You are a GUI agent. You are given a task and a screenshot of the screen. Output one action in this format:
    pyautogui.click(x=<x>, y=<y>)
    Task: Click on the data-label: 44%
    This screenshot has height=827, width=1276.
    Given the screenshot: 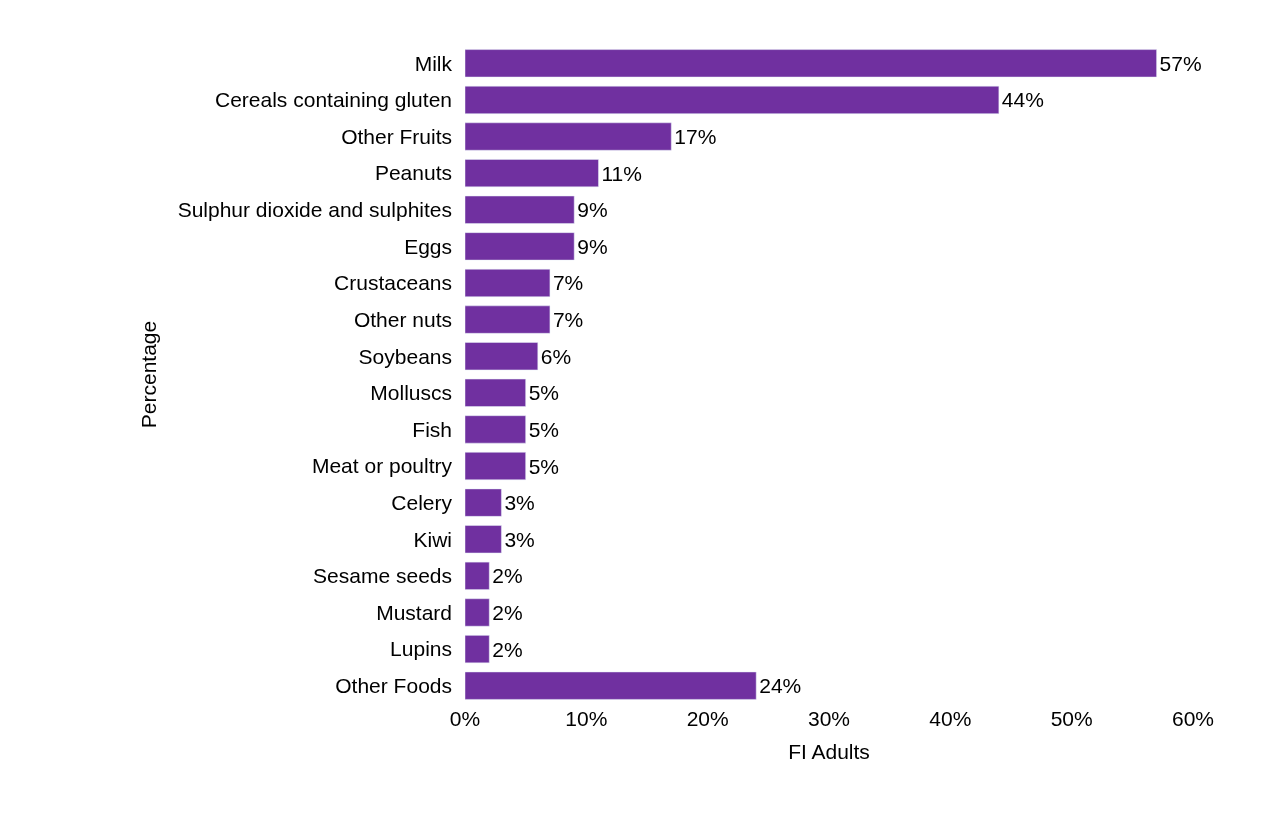 What is the action you would take?
    pyautogui.click(x=1022, y=100)
    